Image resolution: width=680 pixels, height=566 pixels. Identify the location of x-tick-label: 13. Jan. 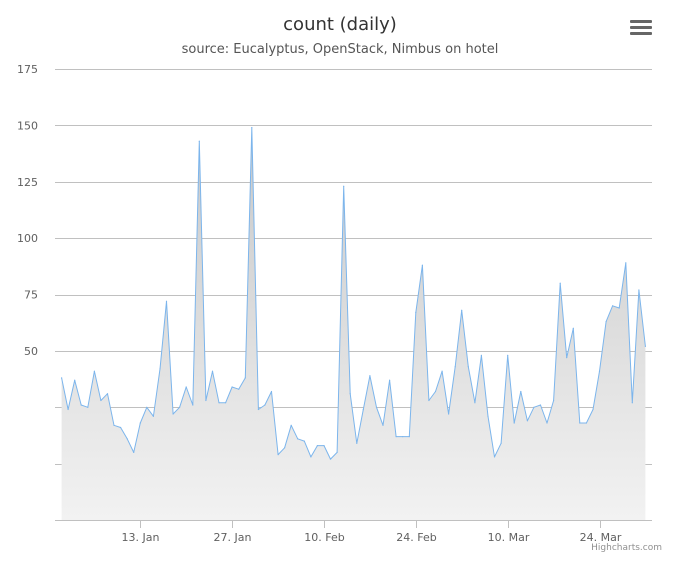
(141, 537).